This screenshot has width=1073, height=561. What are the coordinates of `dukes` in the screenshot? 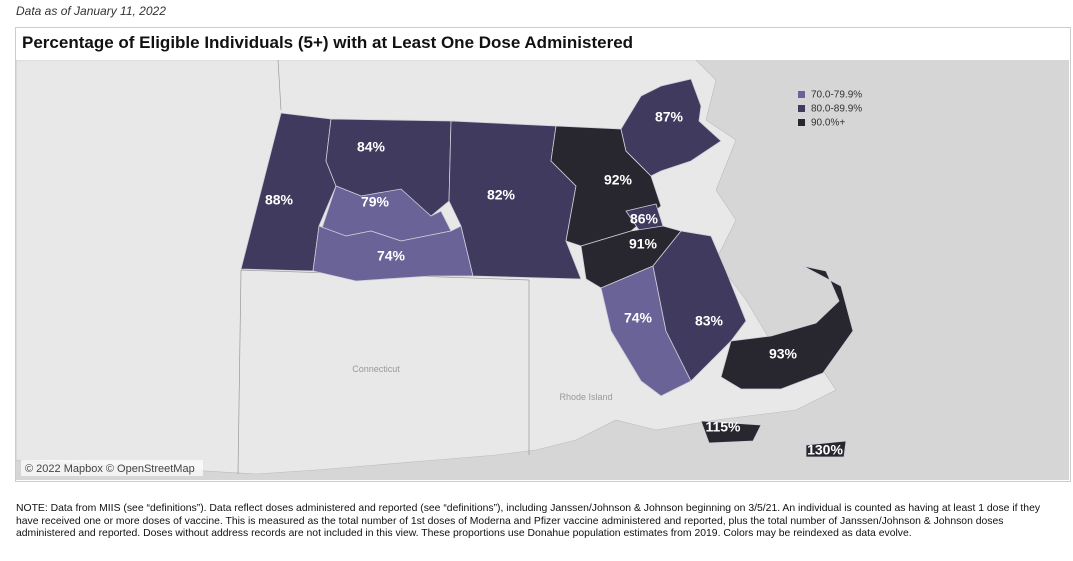 It's located at (731, 432).